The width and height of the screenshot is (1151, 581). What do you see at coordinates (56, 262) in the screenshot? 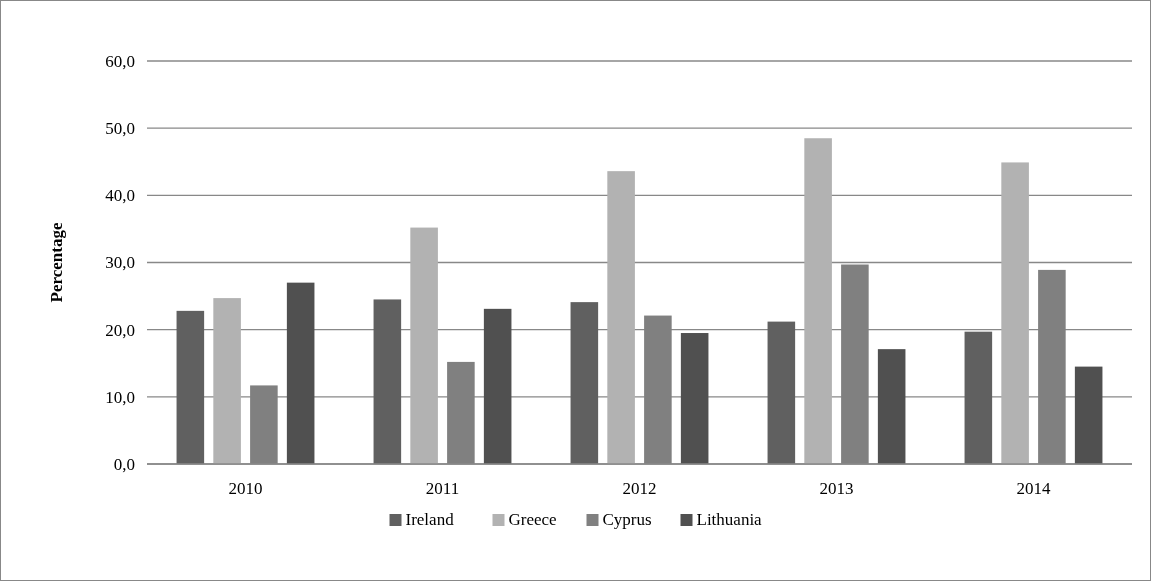
I see `y-axis-title: Percentage` at bounding box center [56, 262].